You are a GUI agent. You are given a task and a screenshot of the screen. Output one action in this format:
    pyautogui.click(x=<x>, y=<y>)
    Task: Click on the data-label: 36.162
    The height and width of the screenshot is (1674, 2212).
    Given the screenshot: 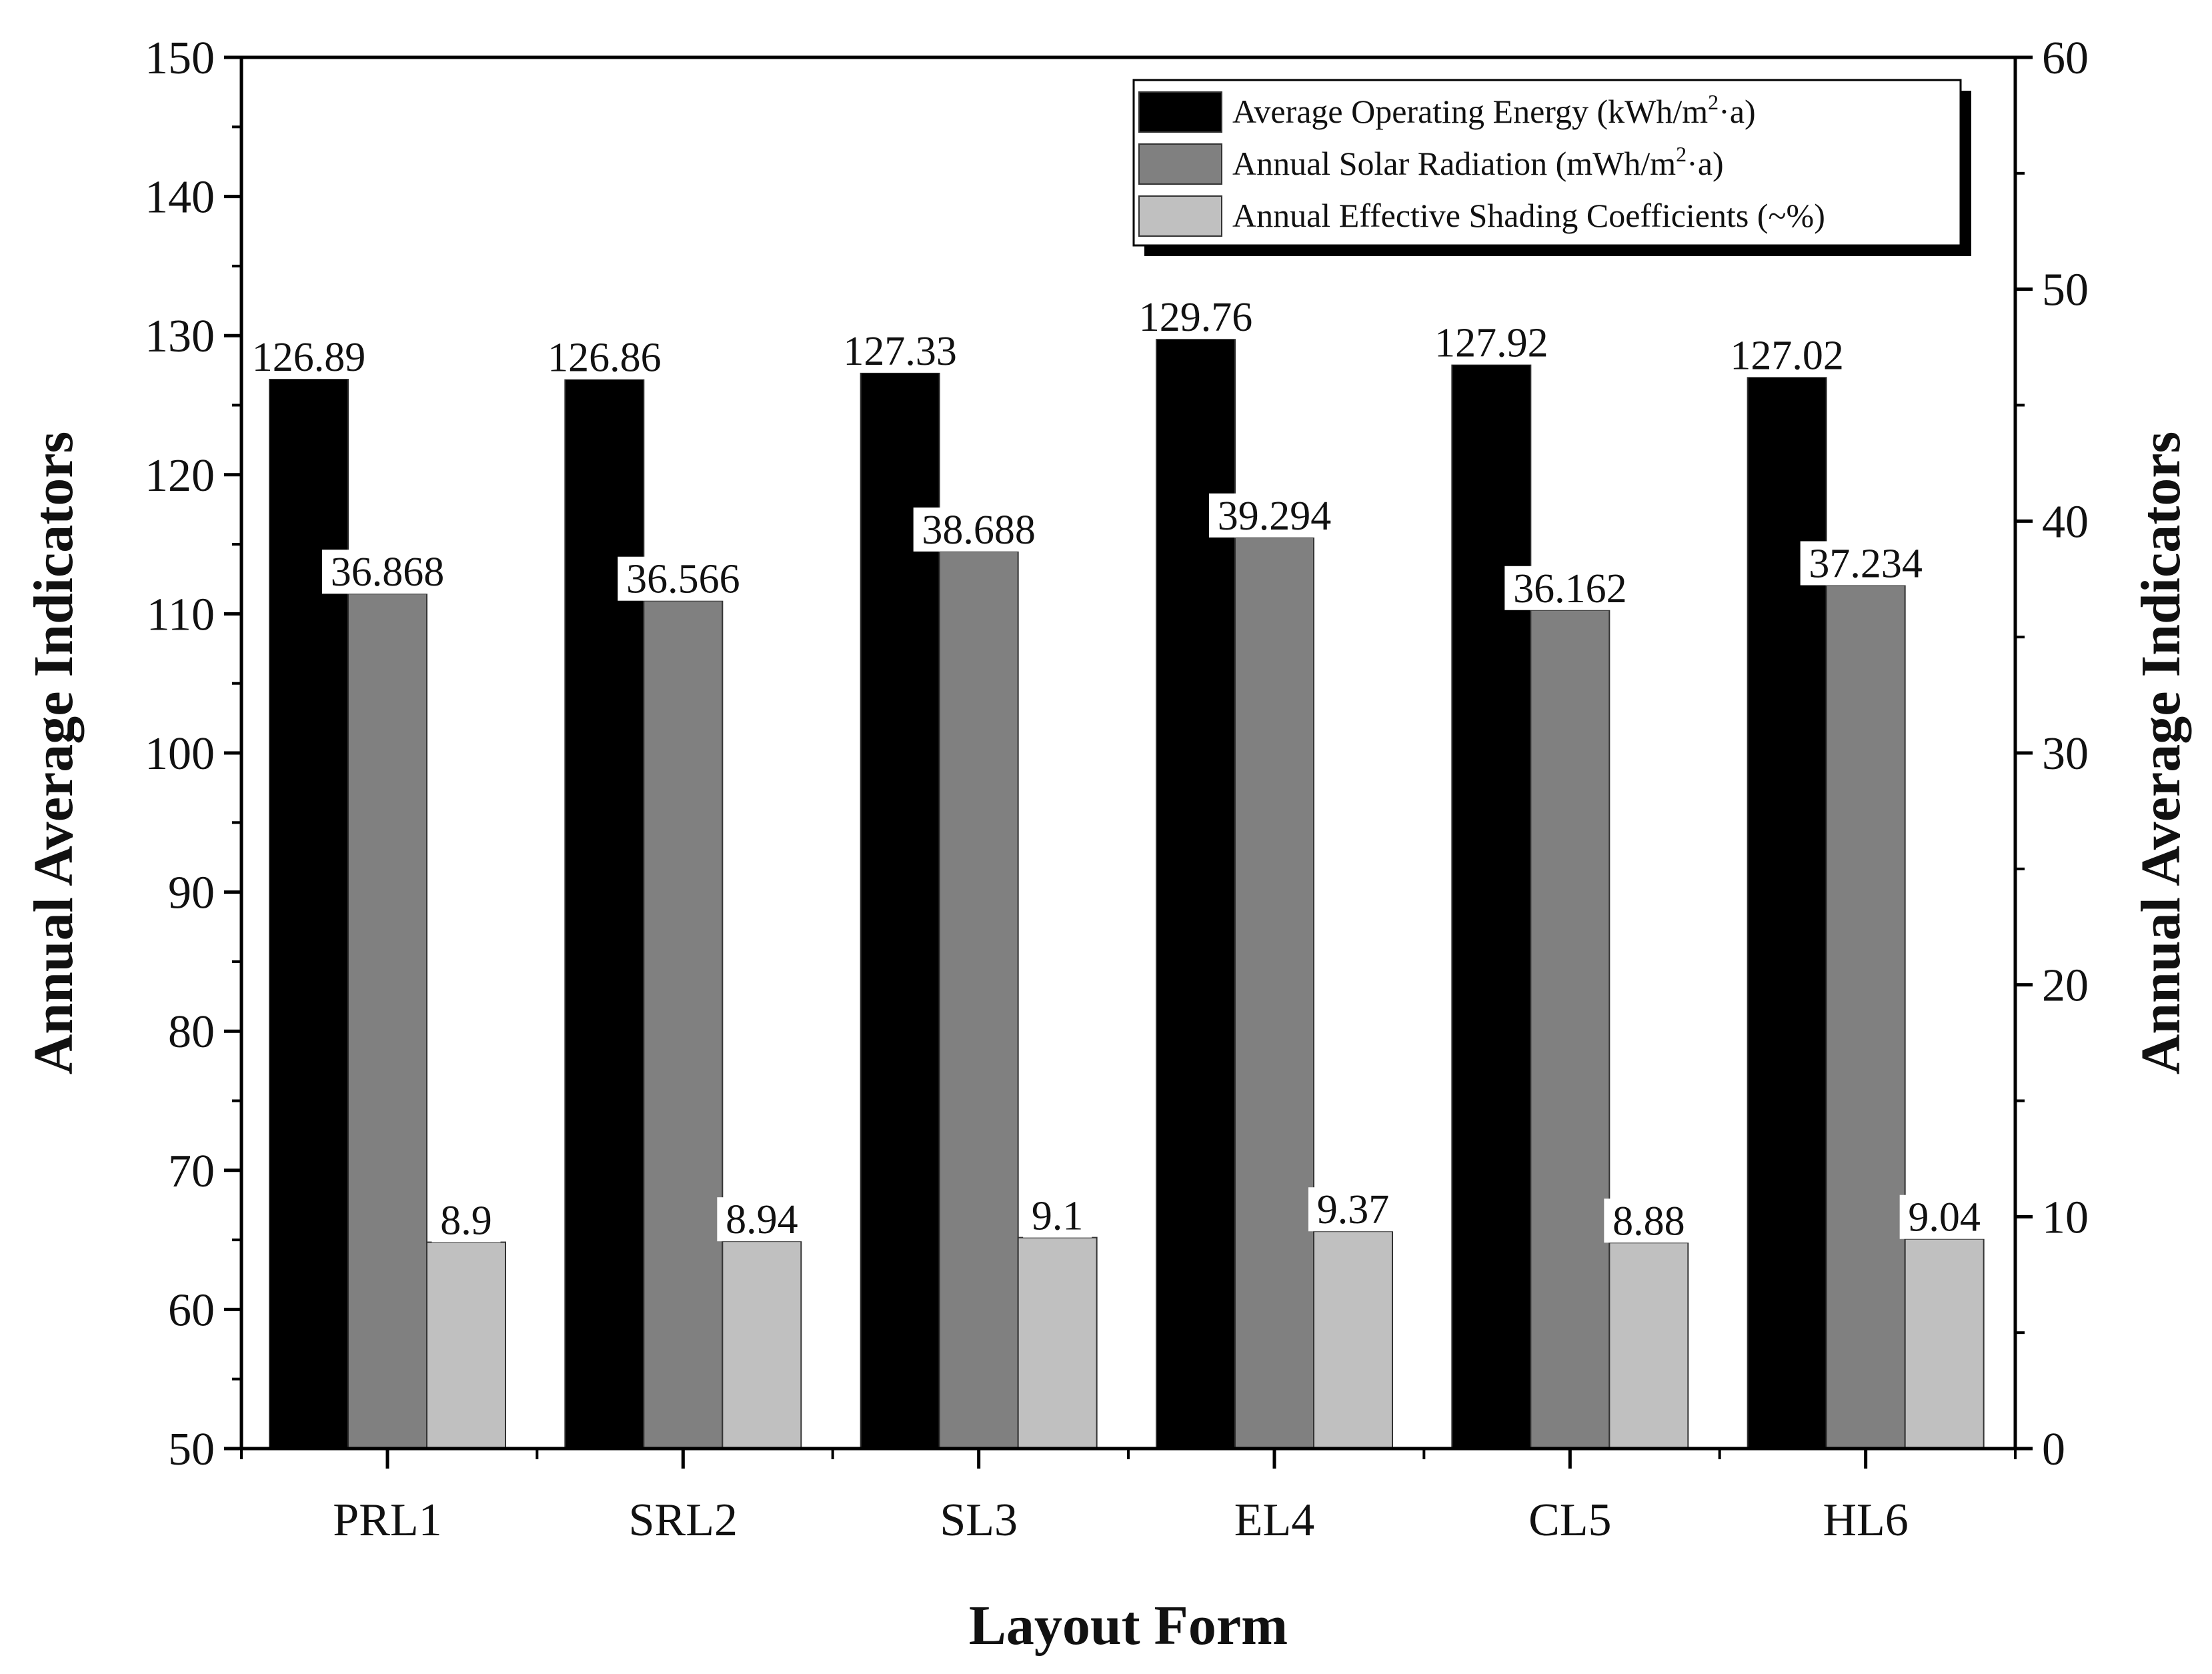 What is the action you would take?
    pyautogui.click(x=1570, y=589)
    